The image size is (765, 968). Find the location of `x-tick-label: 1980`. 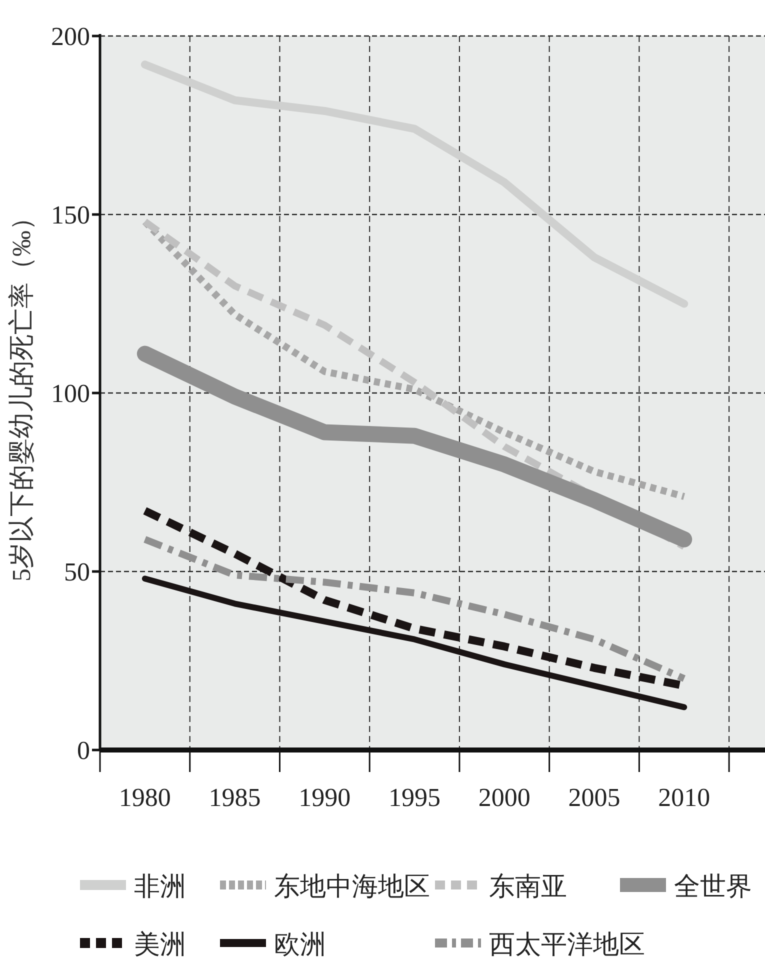

x-tick-label: 1980 is located at coordinates (144, 797).